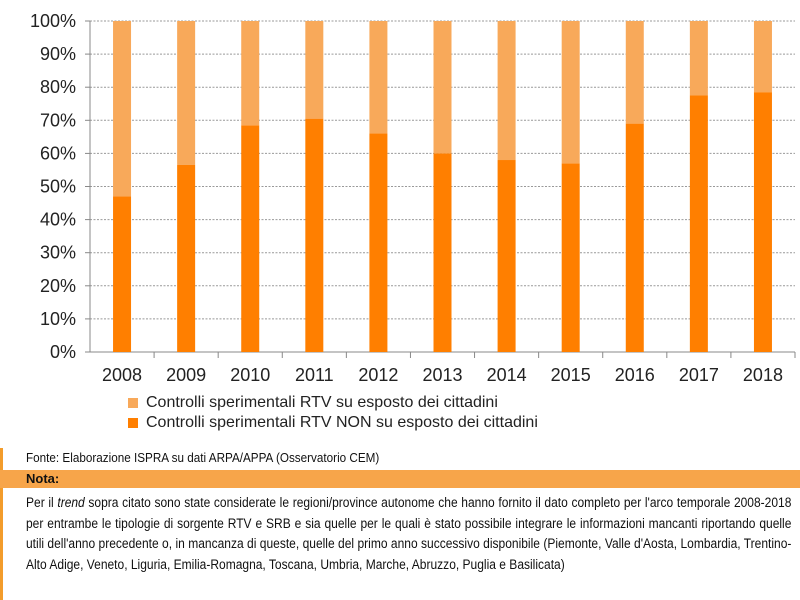 The width and height of the screenshot is (800, 600). I want to click on y-tick-label: 100%, so click(53, 21).